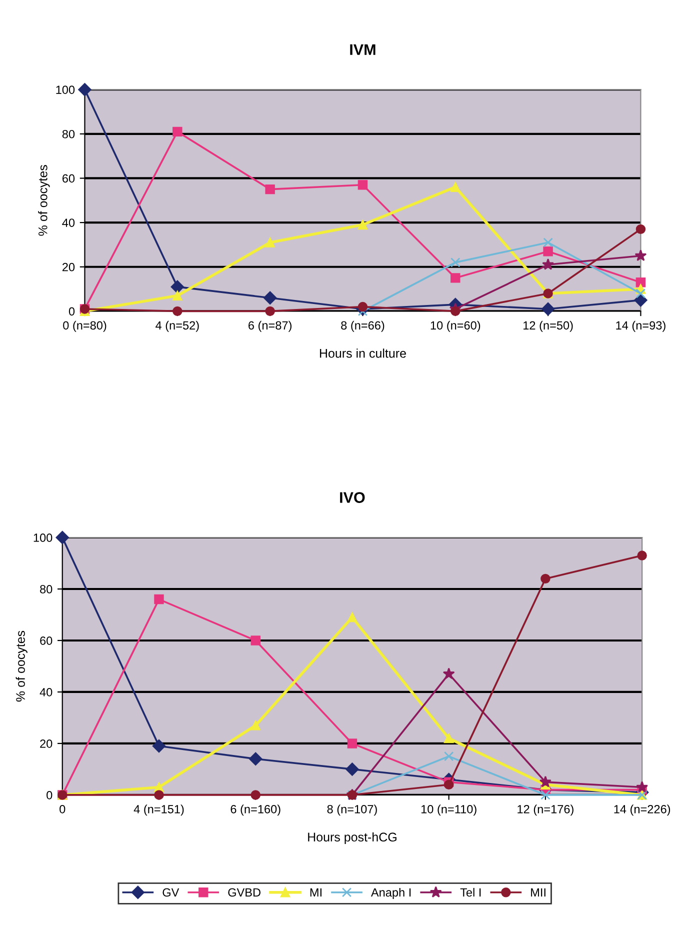  Describe the element at coordinates (538, 892) in the screenshot. I see `legend-label: MII` at that location.